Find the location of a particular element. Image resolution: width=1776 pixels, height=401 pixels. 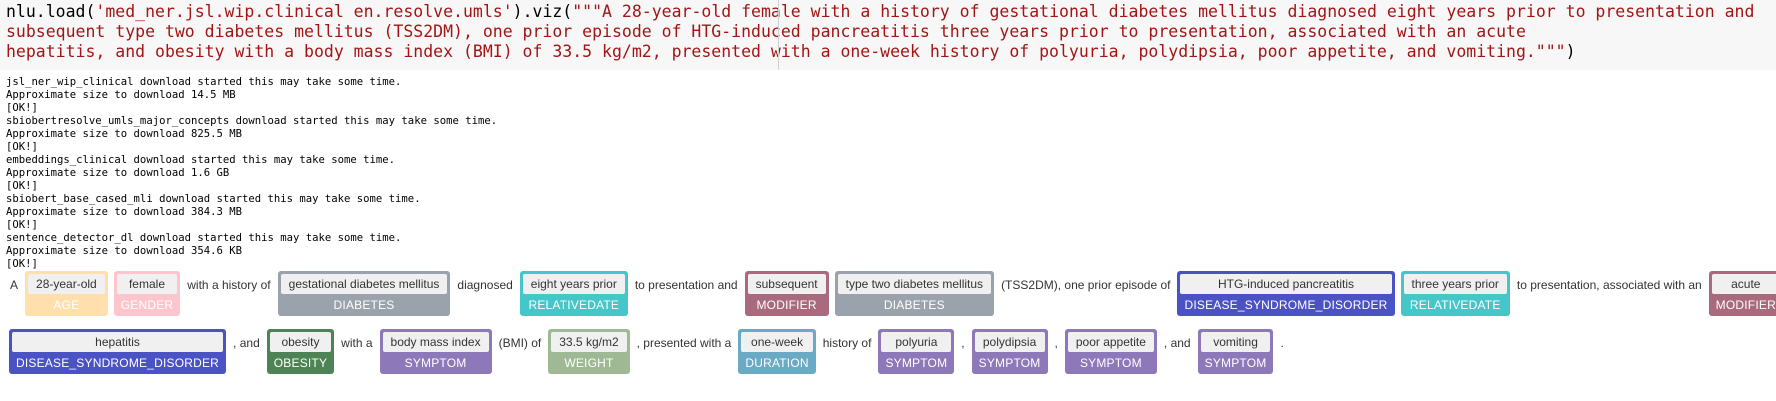

entity-chunk: 33.5 kg/m2 WEIGHT is located at coordinates (589, 351).